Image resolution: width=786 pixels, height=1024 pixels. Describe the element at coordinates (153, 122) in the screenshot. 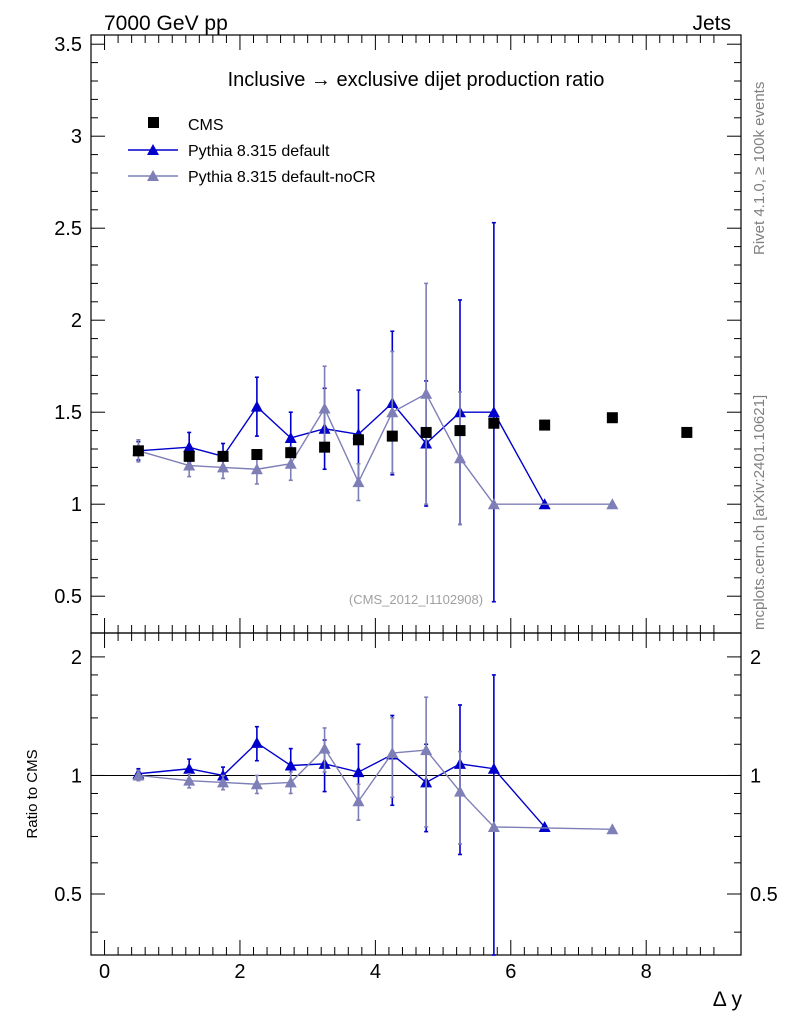

I see `legend-cms-marker` at that location.